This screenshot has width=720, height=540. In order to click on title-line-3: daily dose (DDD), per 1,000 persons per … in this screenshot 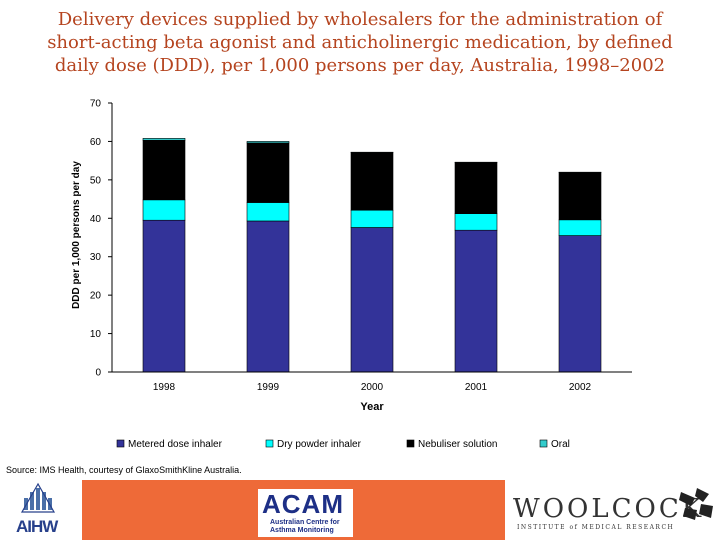, I will do `click(360, 65)`.